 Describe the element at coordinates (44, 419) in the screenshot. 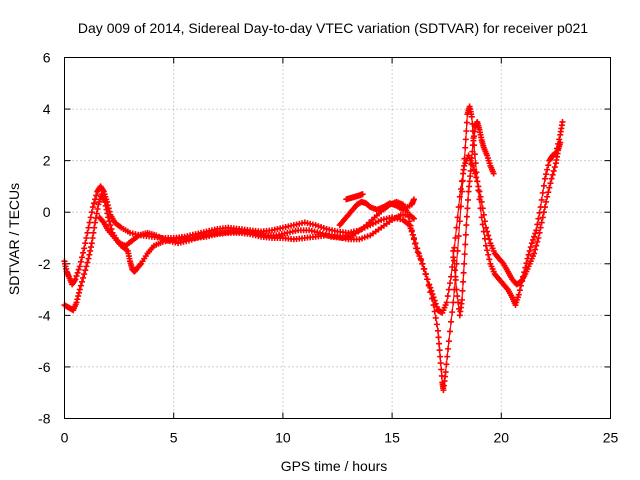

I see `y-tick-label: -8` at that location.